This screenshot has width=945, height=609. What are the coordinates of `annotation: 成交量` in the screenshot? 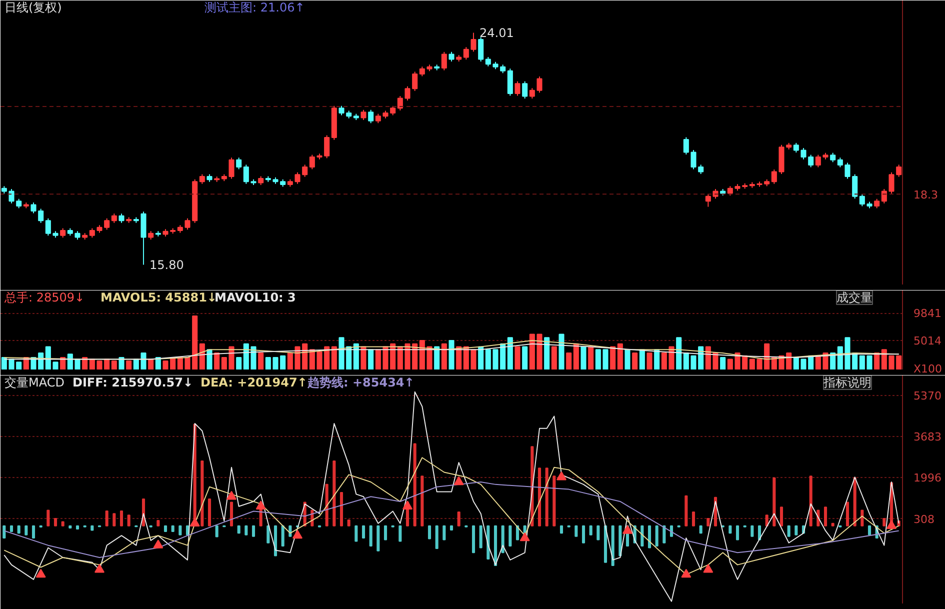 It's located at (854, 297).